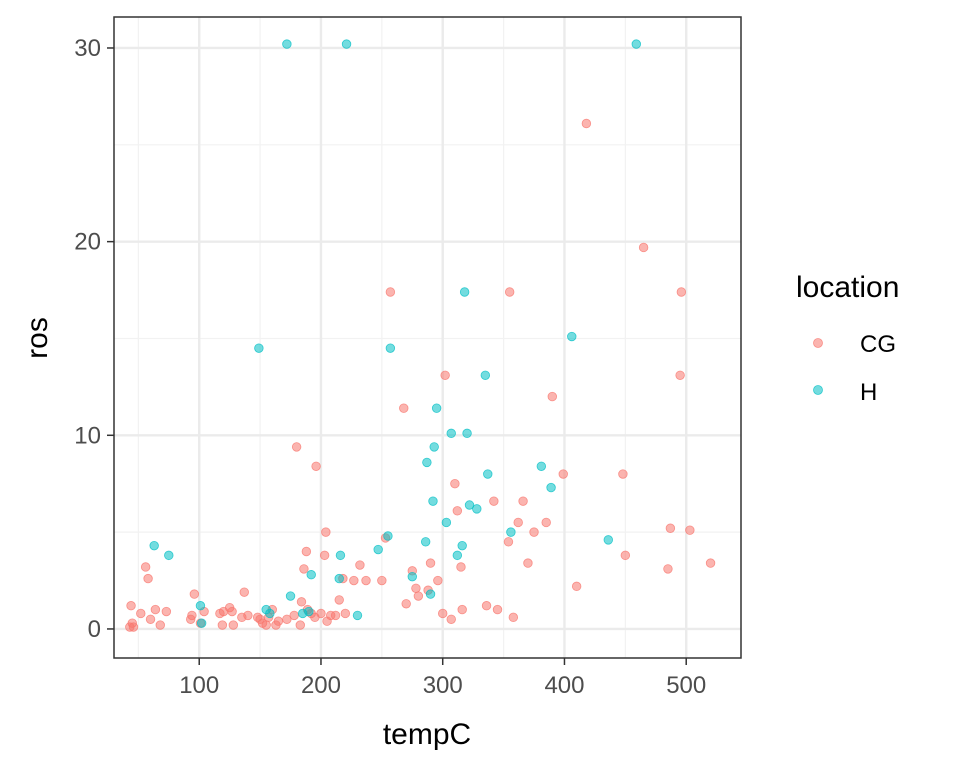 The image size is (960, 768). Describe the element at coordinates (87, 242) in the screenshot. I see `y-tick-label: 20` at that location.